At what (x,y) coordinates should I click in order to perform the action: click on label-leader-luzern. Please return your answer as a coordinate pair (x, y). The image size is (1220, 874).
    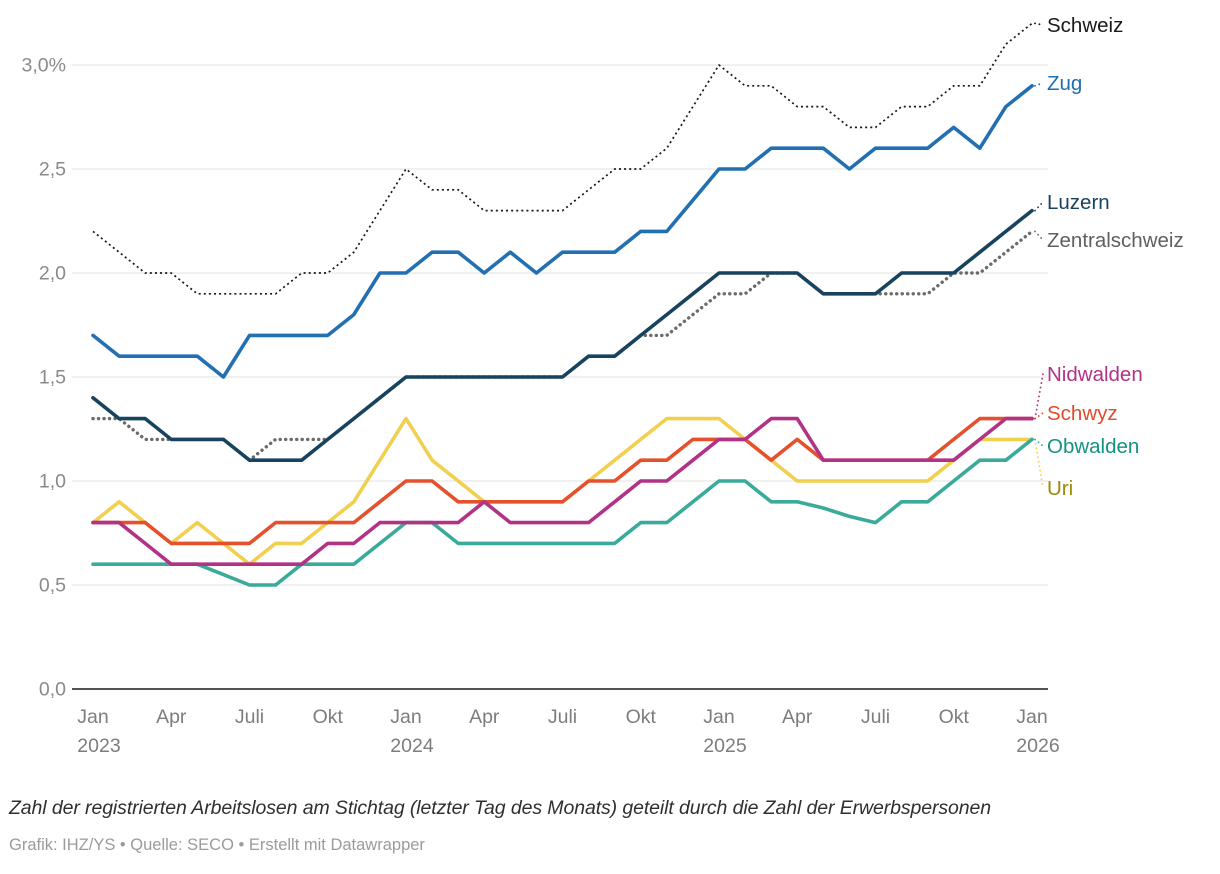
    Looking at the image, I should click on (1039, 206).